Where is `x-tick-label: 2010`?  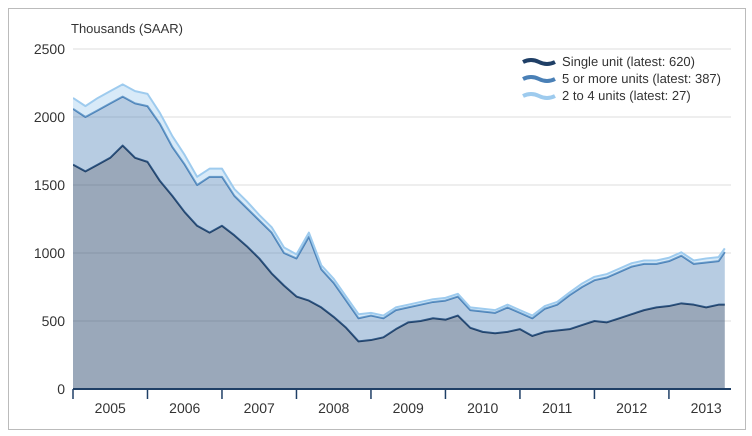
x-tick-label: 2010 is located at coordinates (482, 408).